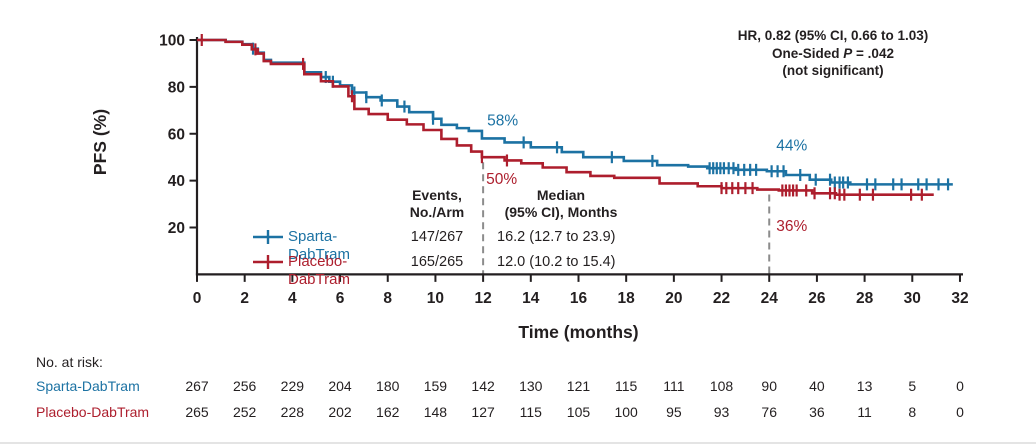 Image resolution: width=1036 pixels, height=445 pixels. What do you see at coordinates (319, 270) in the screenshot?
I see `legend-label-placebo: Placebo-DabTram` at bounding box center [319, 270].